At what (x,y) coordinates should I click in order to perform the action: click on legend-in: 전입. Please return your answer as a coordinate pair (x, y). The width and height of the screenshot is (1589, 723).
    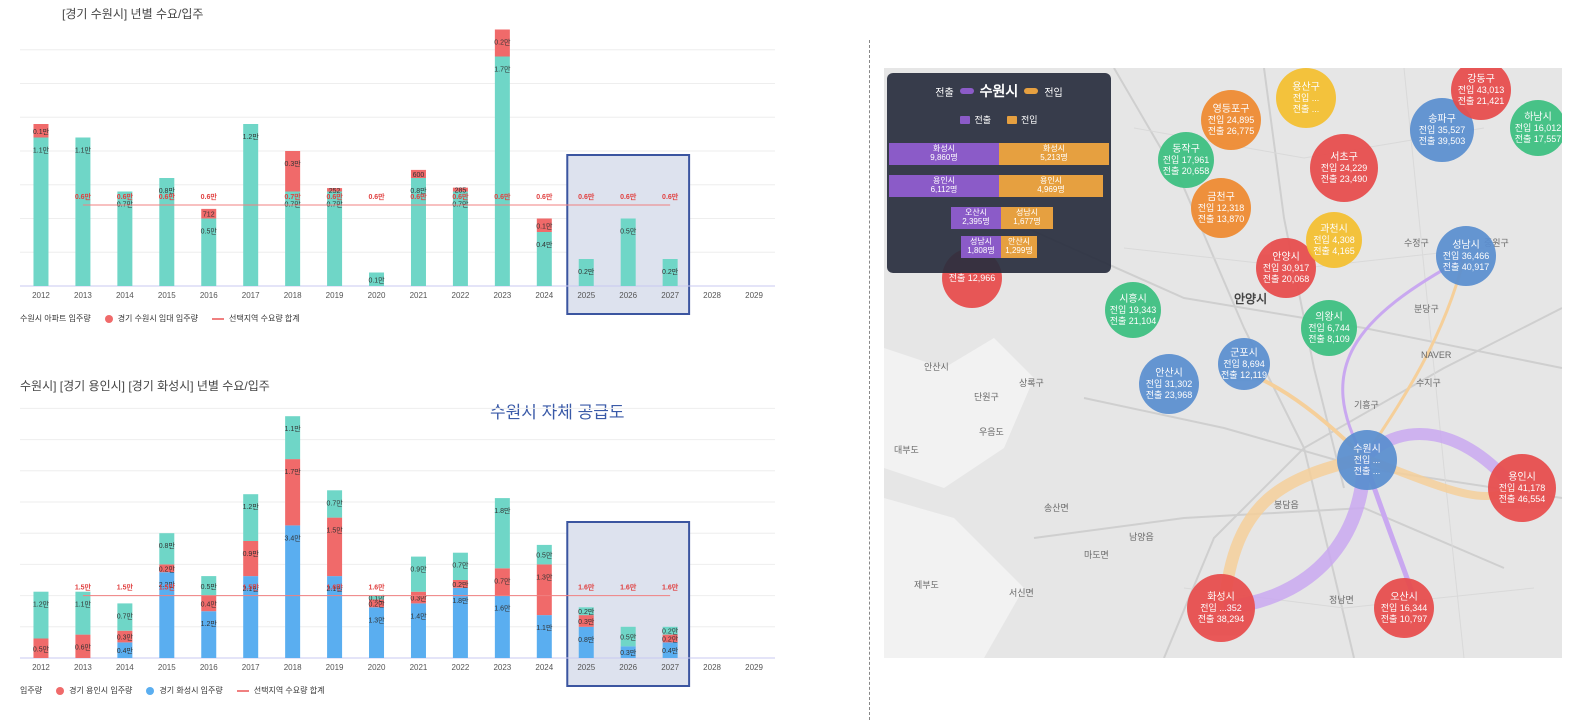
    Looking at the image, I should click on (1022, 119).